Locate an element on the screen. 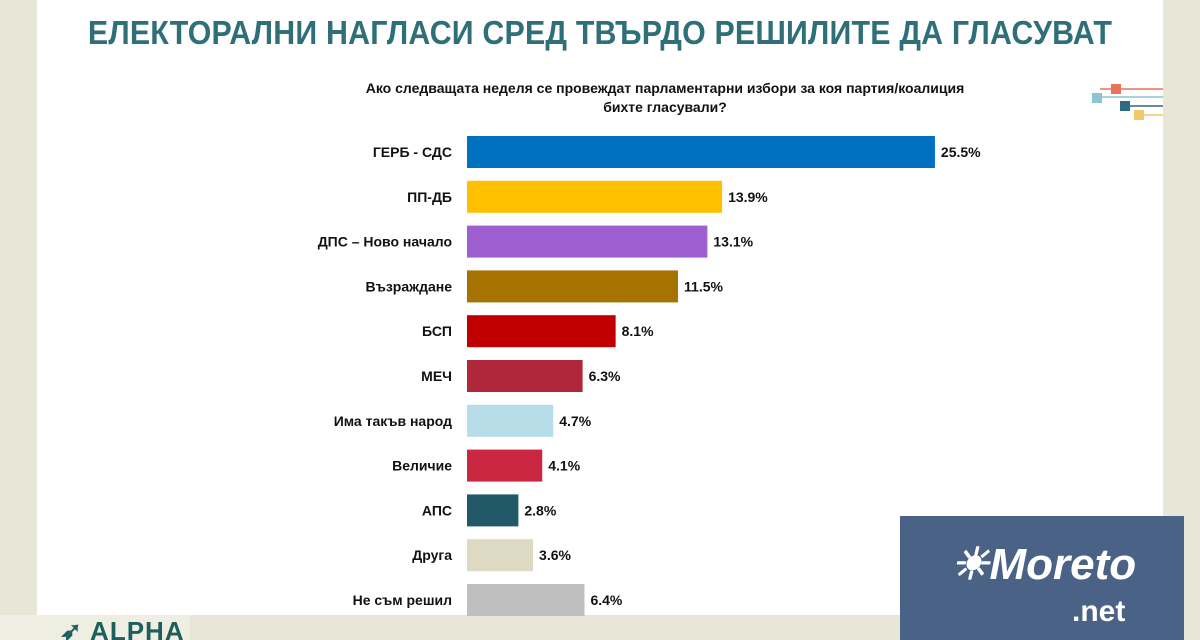 The image size is (1200, 640). category-label: АПС is located at coordinates (437, 510).